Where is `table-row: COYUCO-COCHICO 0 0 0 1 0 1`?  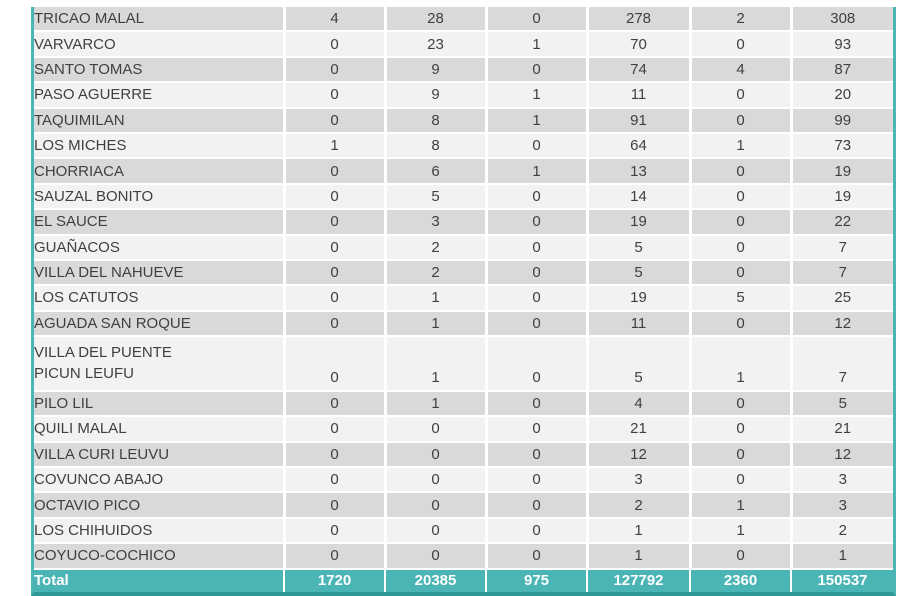 table-row: COYUCO-COCHICO 0 0 0 1 0 1 is located at coordinates (463, 556).